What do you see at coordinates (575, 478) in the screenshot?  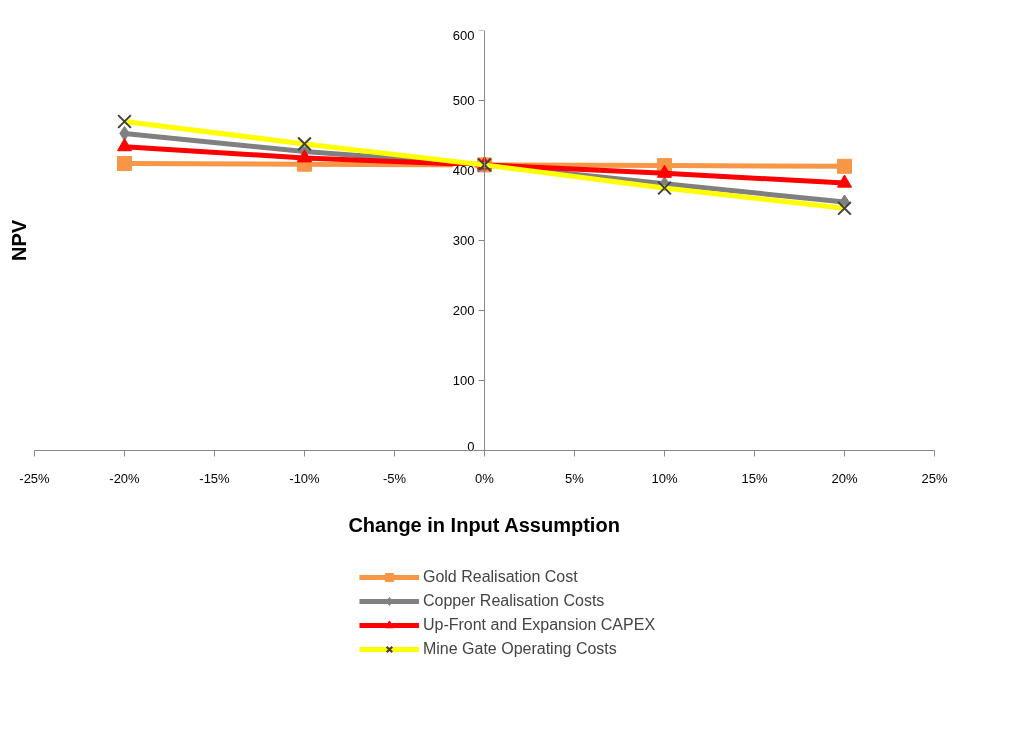 I see `x-tick-label: 5%` at bounding box center [575, 478].